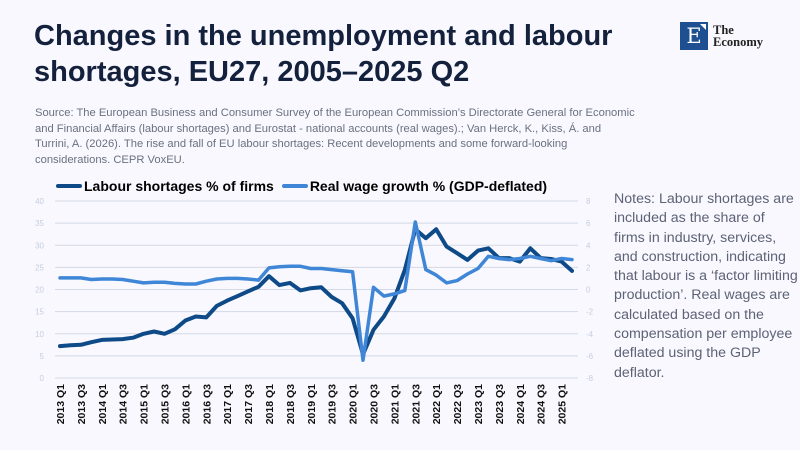 This screenshot has width=800, height=450. What do you see at coordinates (166, 404) in the screenshot?
I see `x-axis-tick-label: 2015 Q3` at bounding box center [166, 404].